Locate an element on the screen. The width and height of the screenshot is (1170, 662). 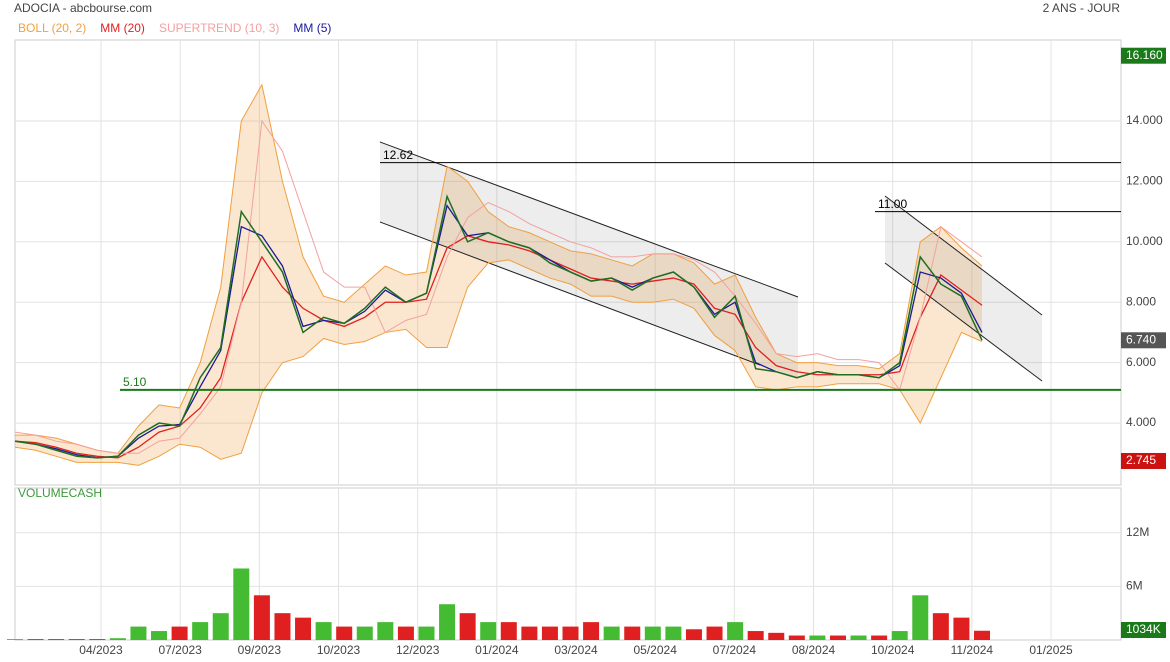
level-label: 12.62 is located at coordinates (398, 155).